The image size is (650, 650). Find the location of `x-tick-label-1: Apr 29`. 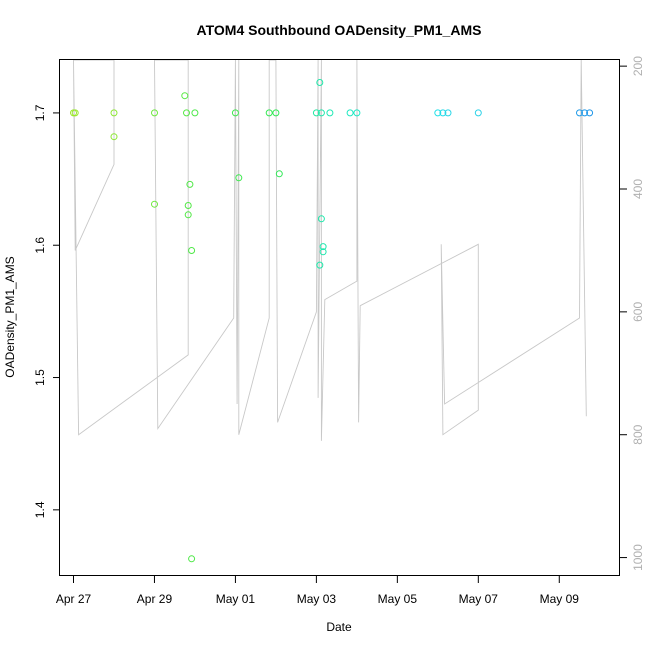

x-tick-label-1: Apr 29 is located at coordinates (155, 599).